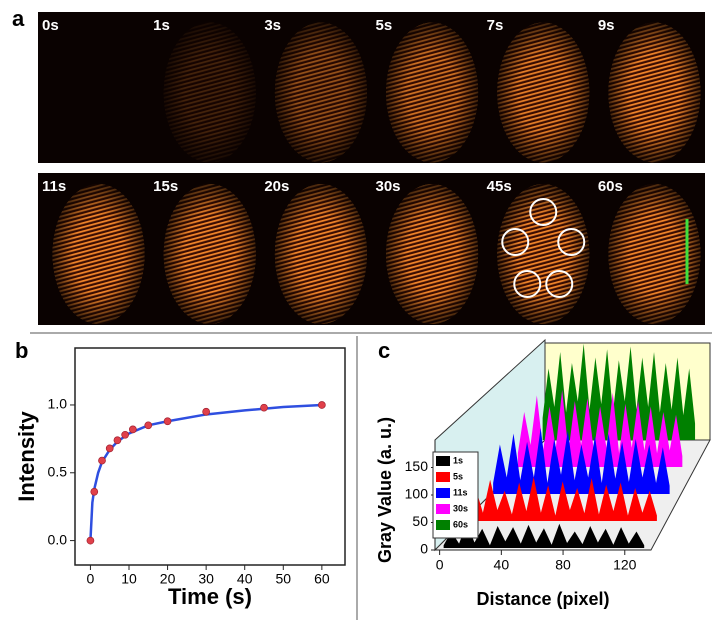  What do you see at coordinates (283, 579) in the screenshot?
I see `x-tick-label: 50` at bounding box center [283, 579].